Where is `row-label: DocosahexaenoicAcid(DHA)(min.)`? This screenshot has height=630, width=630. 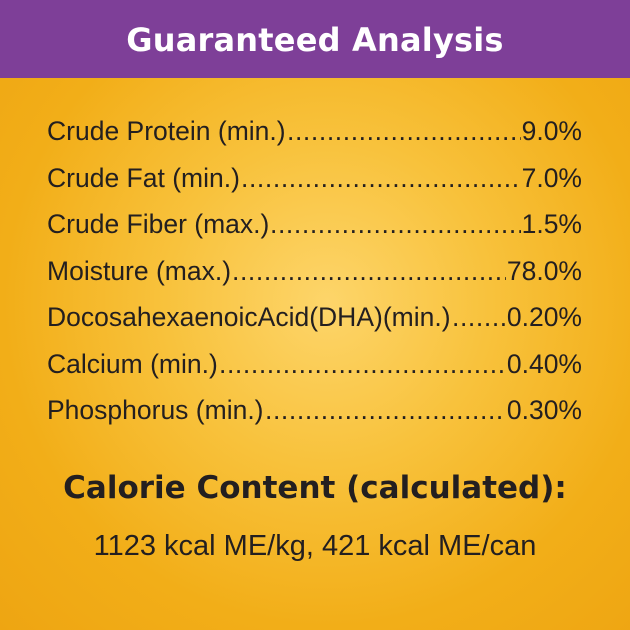
row-label: DocosahexaenoicAcid(DHA)(min.) is located at coordinates (249, 317).